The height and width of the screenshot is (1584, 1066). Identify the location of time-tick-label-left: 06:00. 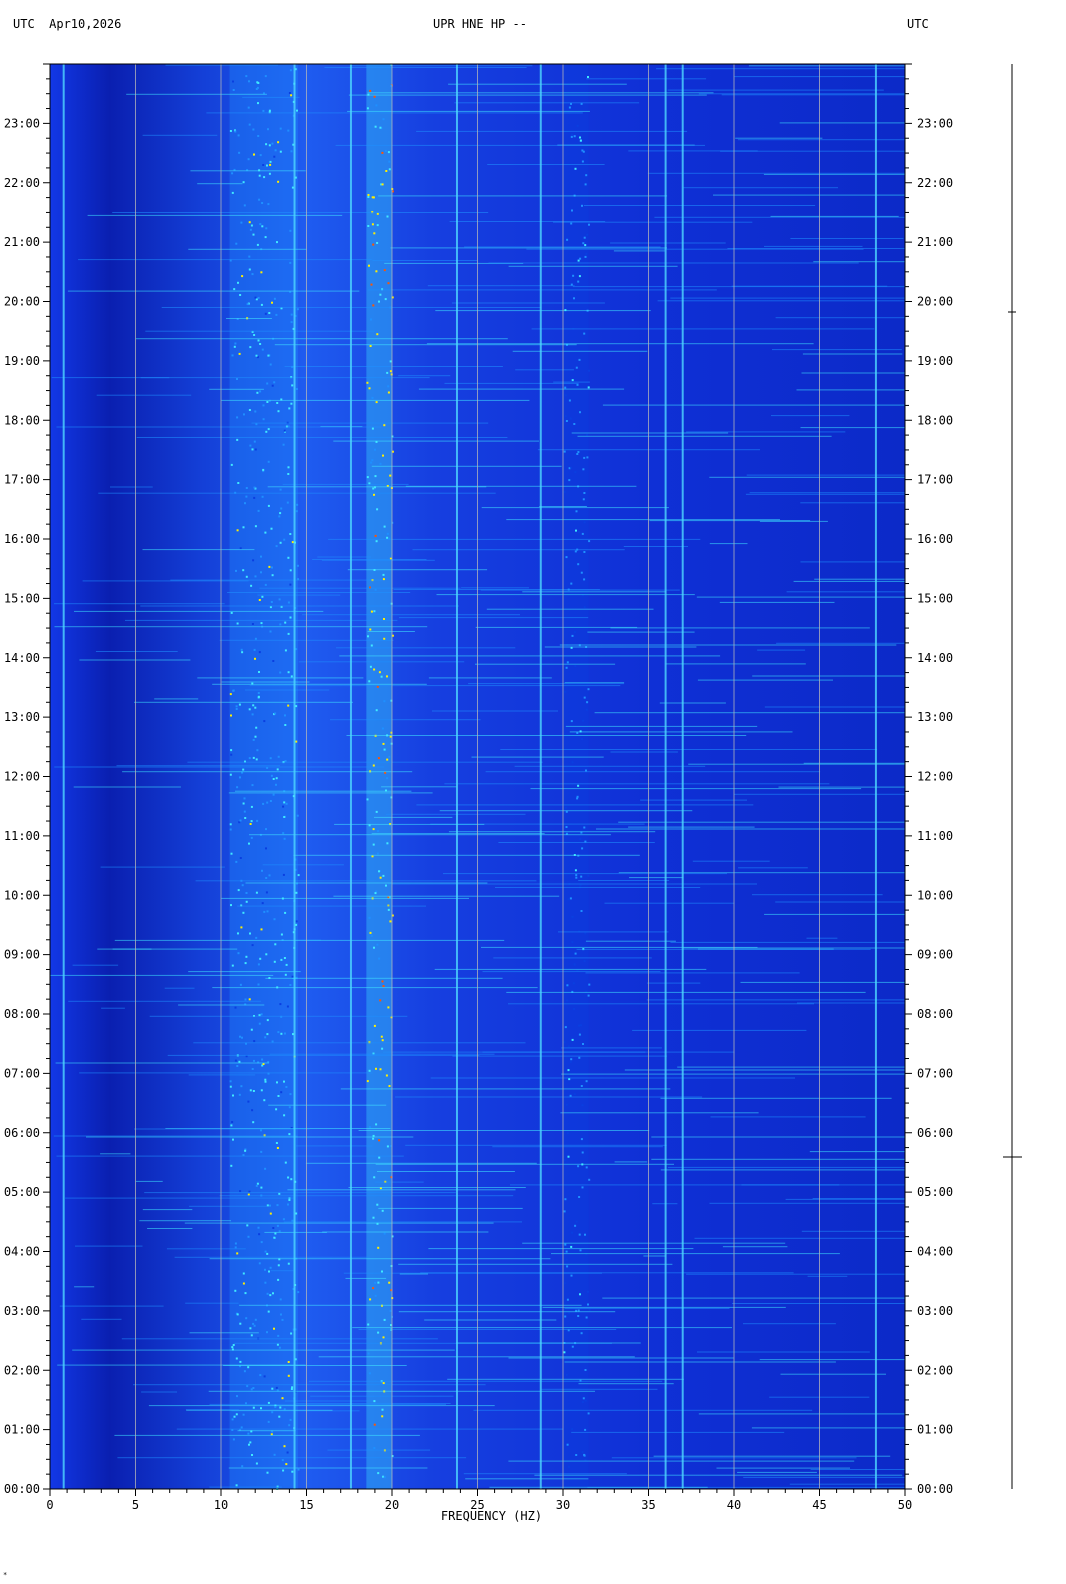
(22, 1133).